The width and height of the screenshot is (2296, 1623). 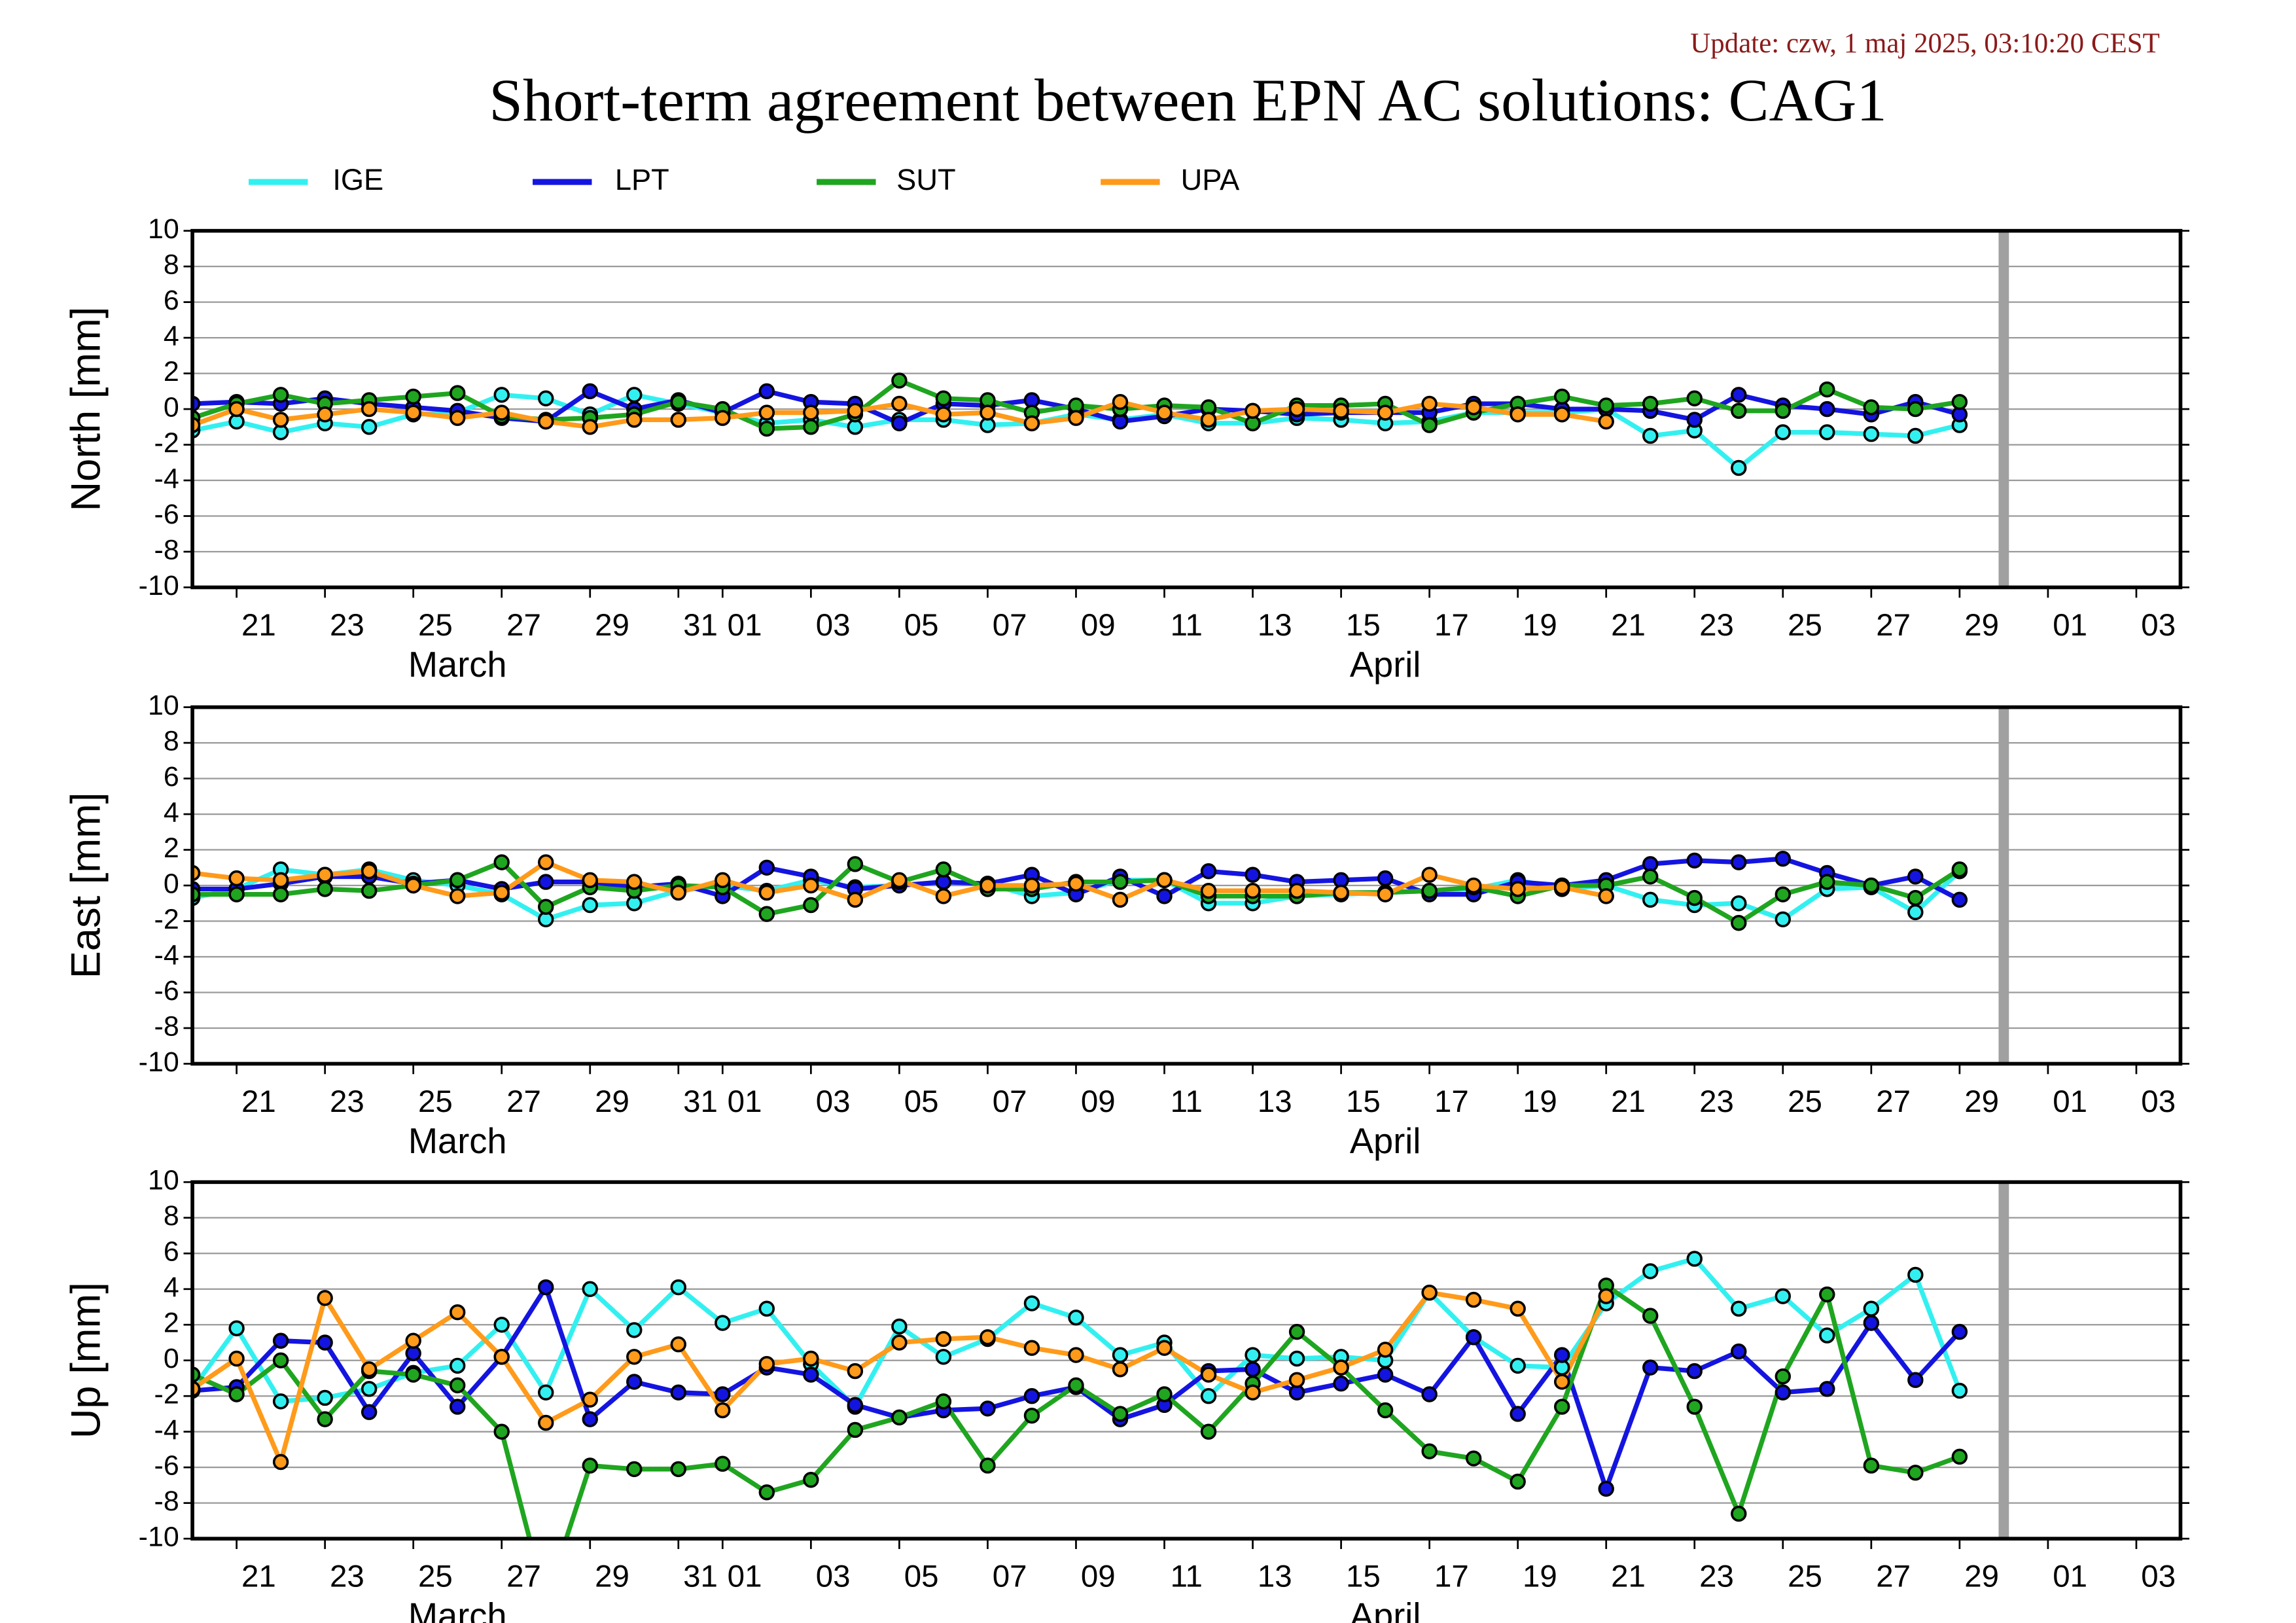 I want to click on y-tick-label: -8, so click(x=166, y=549).